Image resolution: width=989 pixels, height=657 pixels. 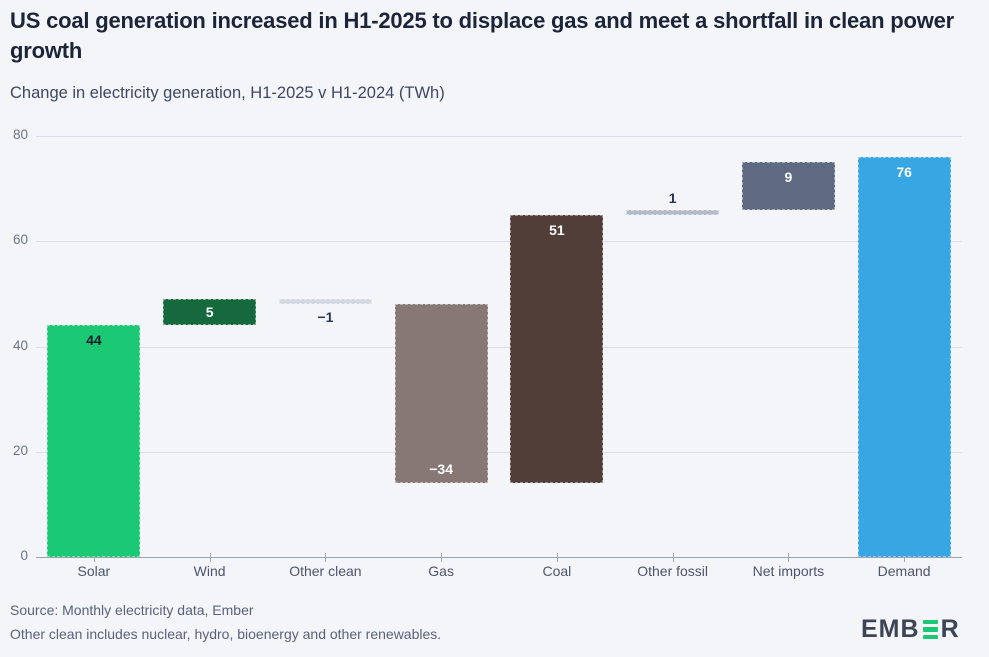 I want to click on bar-value-label-other-fossil: 1, so click(x=672, y=197).